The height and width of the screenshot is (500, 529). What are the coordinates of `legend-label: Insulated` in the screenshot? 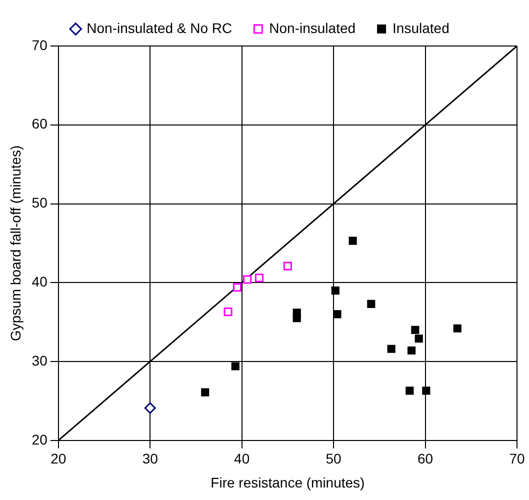 It's located at (421, 28).